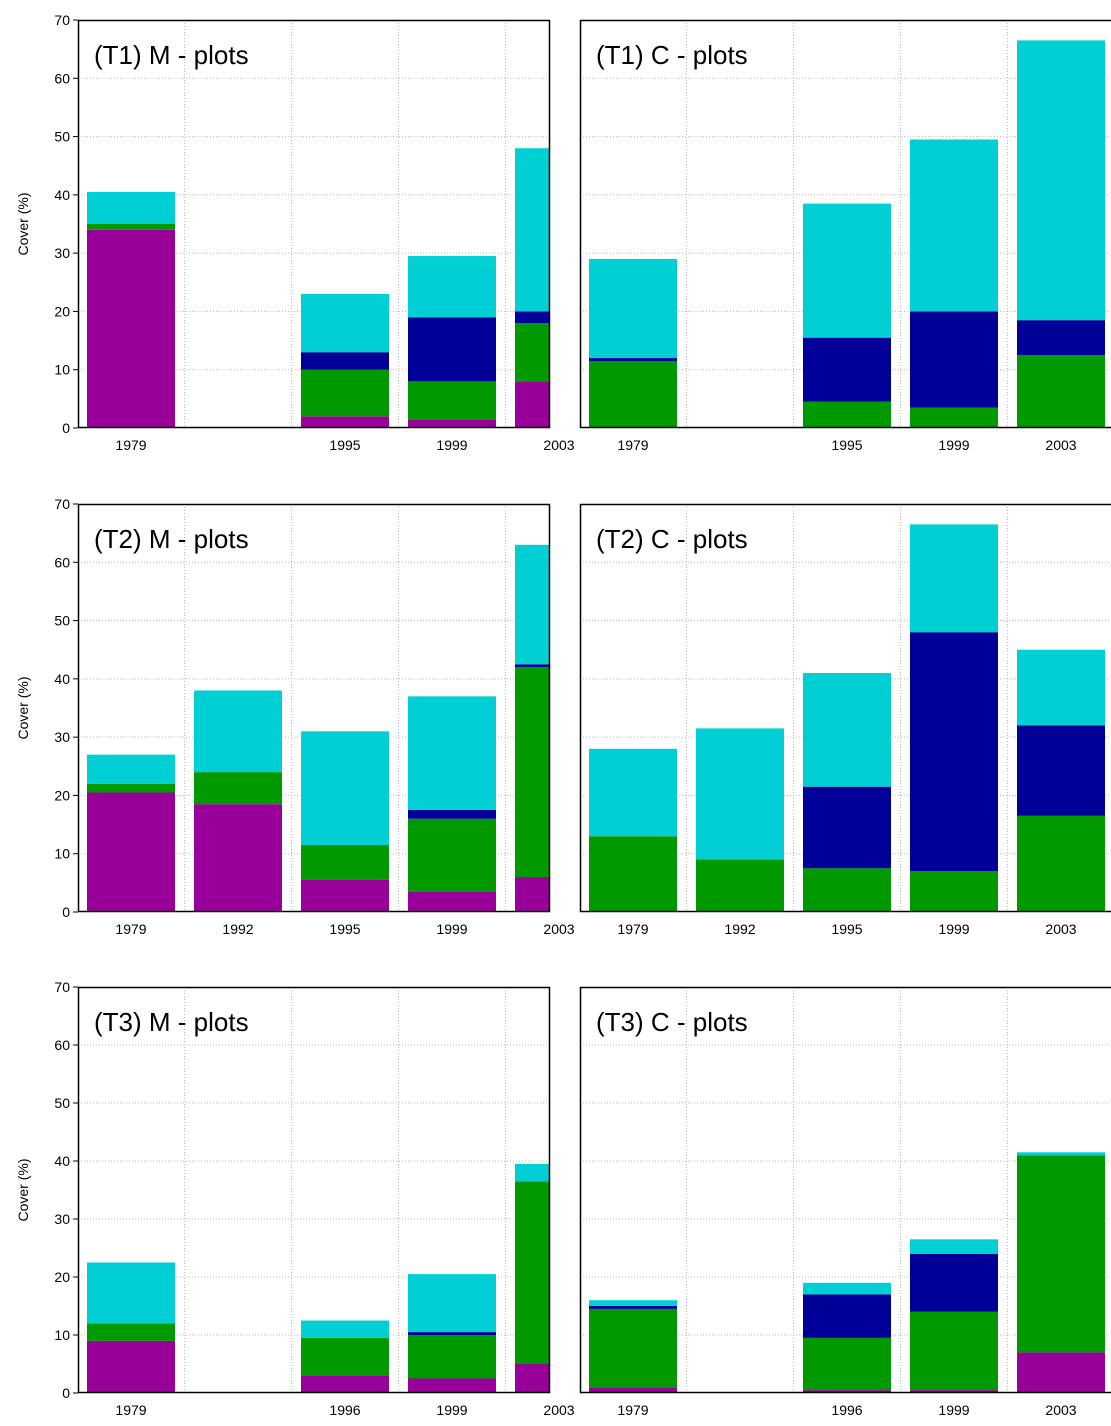 The width and height of the screenshot is (1111, 1426). What do you see at coordinates (62, 195) in the screenshot?
I see `y-tick-label: 40` at bounding box center [62, 195].